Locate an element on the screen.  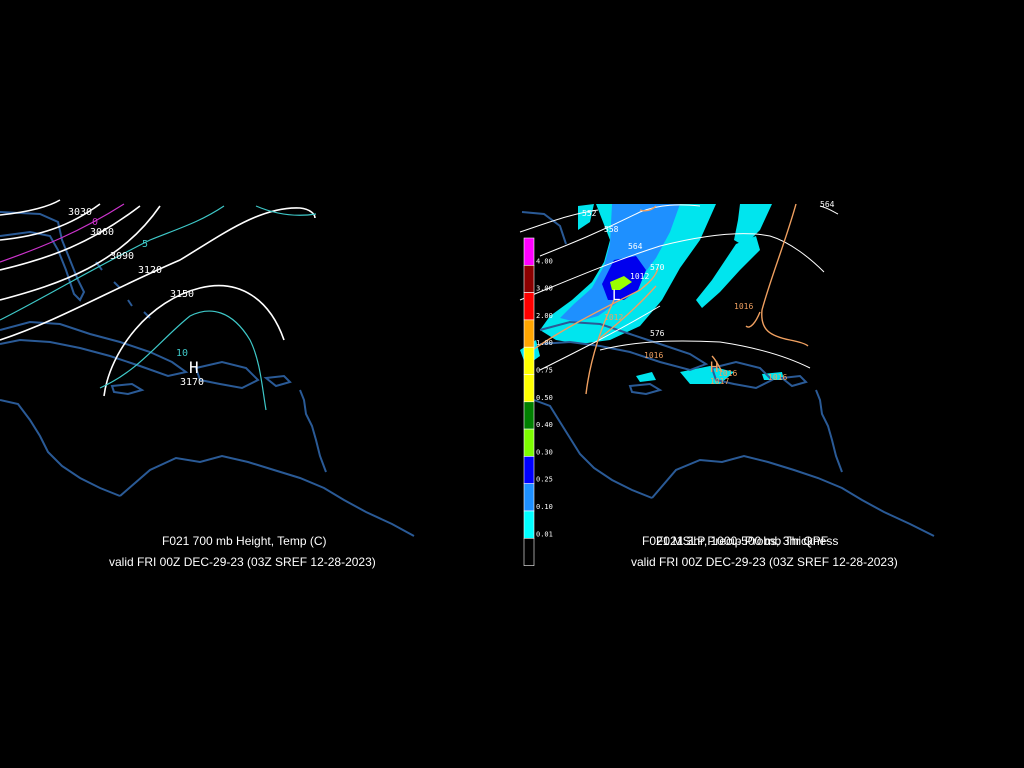
right-caption-title-b: F021 3hr Precip Probs, 3hr QPF is located at coordinates (742, 541).